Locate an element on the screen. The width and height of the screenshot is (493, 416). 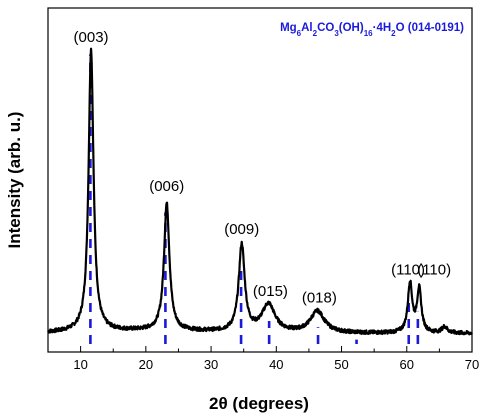
y-axis-title: Intensity (arb. u.) is located at coordinates (14, 180).